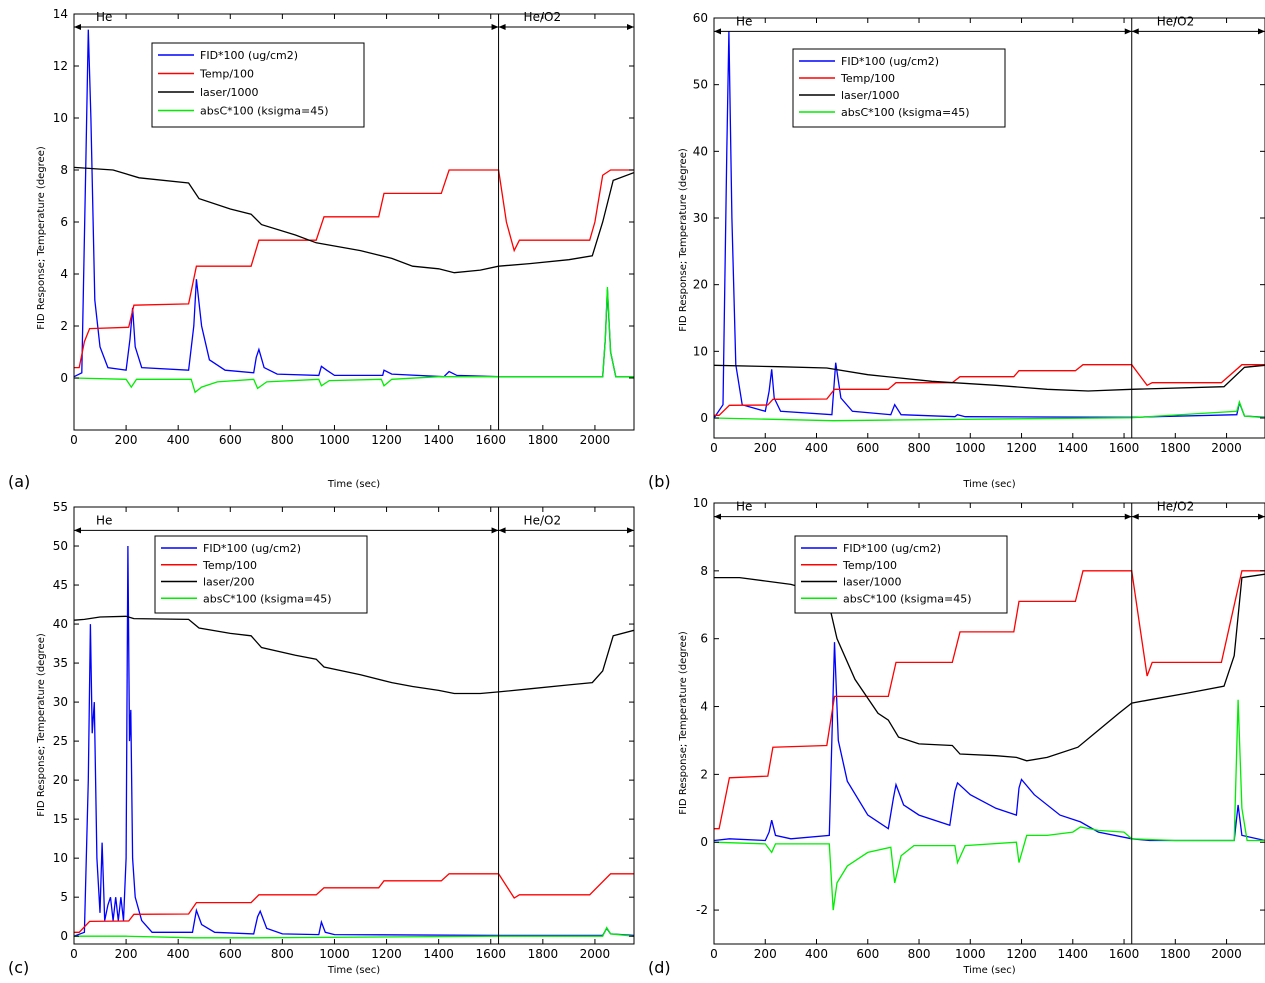 Image resolution: width=1265 pixels, height=983 pixels. What do you see at coordinates (60, 819) in the screenshot?
I see `y-tick-label: 15` at bounding box center [60, 819].